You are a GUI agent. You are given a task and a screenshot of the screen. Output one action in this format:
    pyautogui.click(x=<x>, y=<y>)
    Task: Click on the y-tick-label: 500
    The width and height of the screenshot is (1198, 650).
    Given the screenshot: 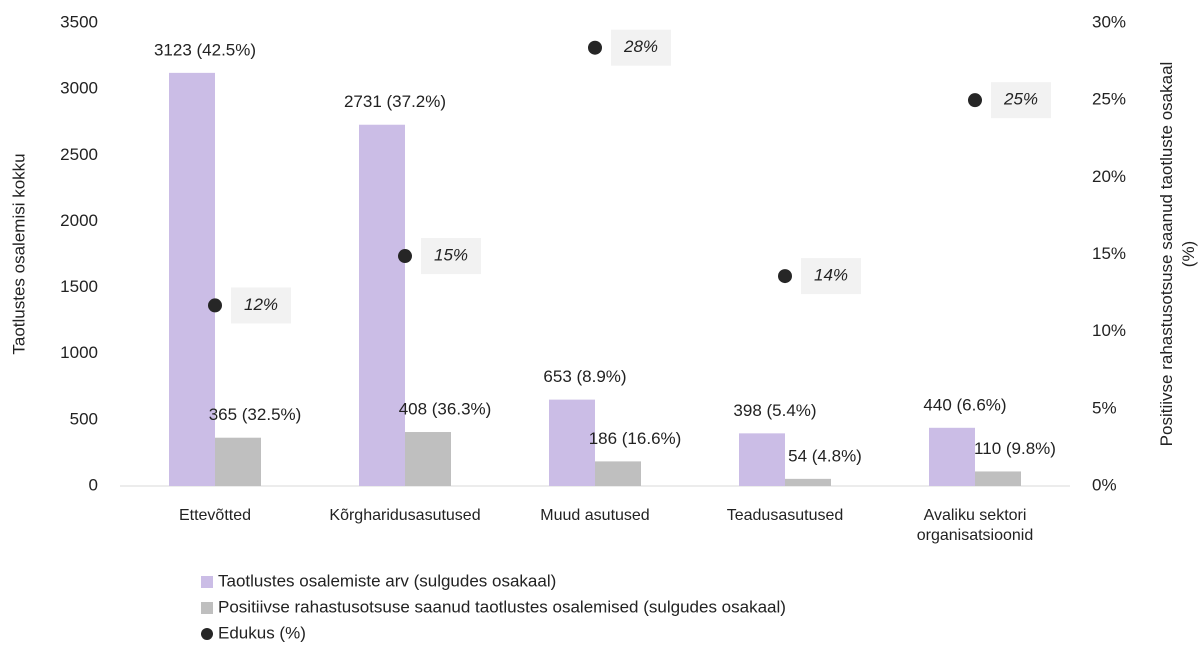 What is the action you would take?
    pyautogui.click(x=84, y=418)
    